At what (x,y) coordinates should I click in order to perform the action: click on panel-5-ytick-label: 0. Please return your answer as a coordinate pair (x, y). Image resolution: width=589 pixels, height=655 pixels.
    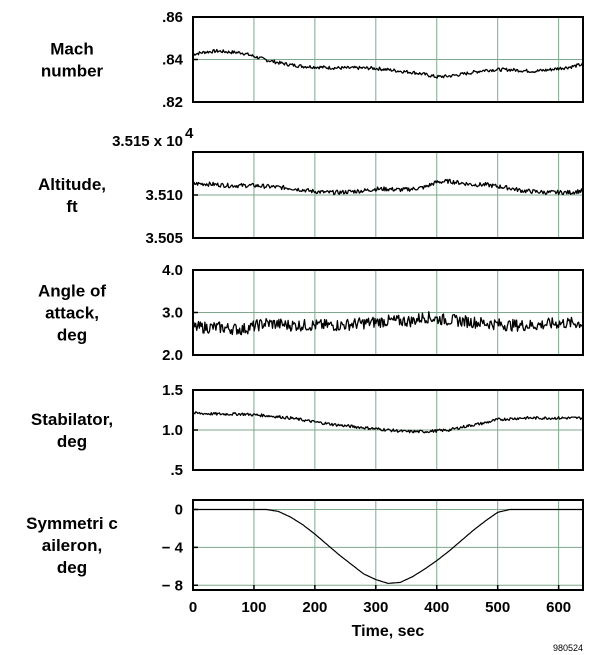
    Looking at the image, I should click on (179, 509).